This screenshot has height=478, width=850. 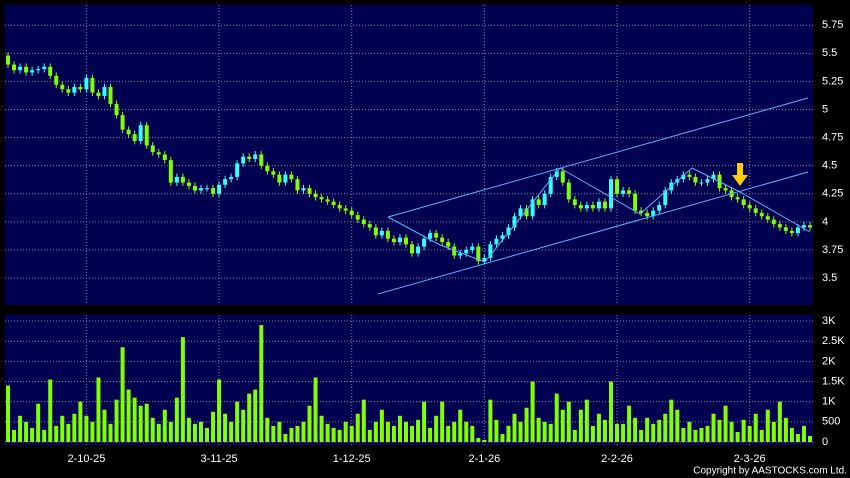 What do you see at coordinates (484, 459) in the screenshot?
I see `x-tick-label: 2-1-26` at bounding box center [484, 459].